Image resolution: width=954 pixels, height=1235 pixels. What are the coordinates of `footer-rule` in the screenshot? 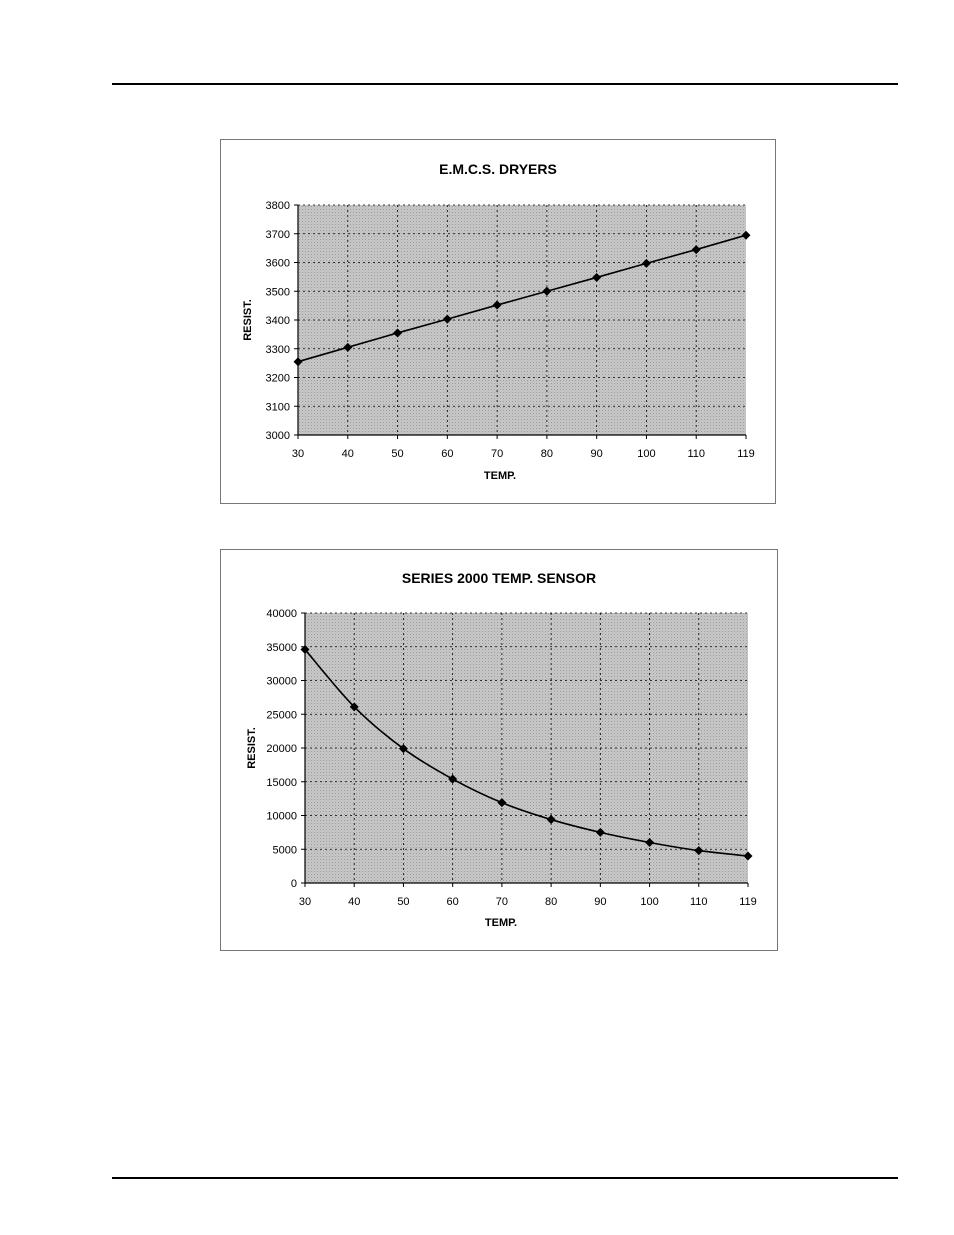 It's located at (505, 1178).